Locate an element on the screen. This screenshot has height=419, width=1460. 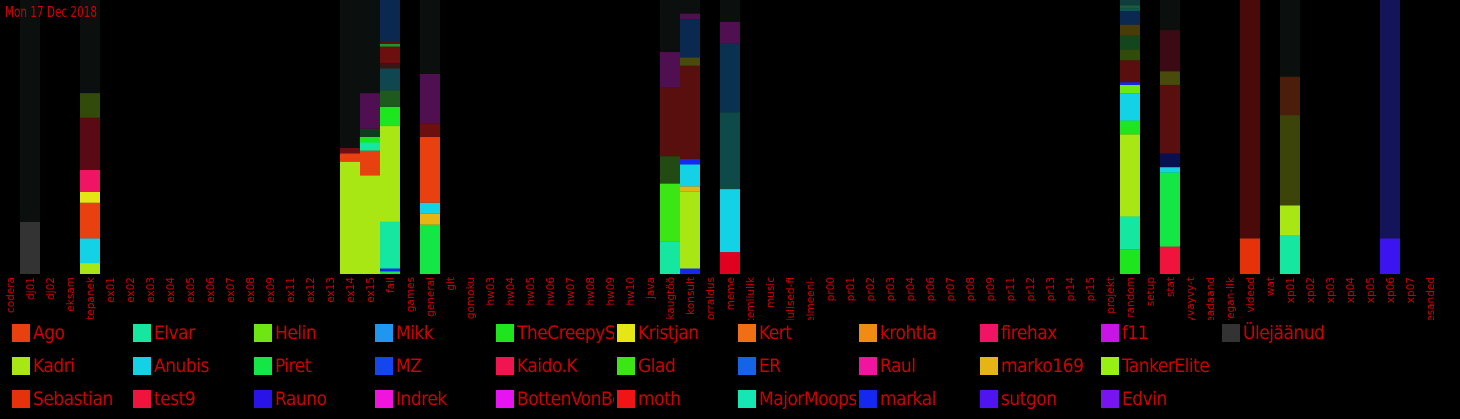
x-tick-label: ex13 is located at coordinates (331, 290).